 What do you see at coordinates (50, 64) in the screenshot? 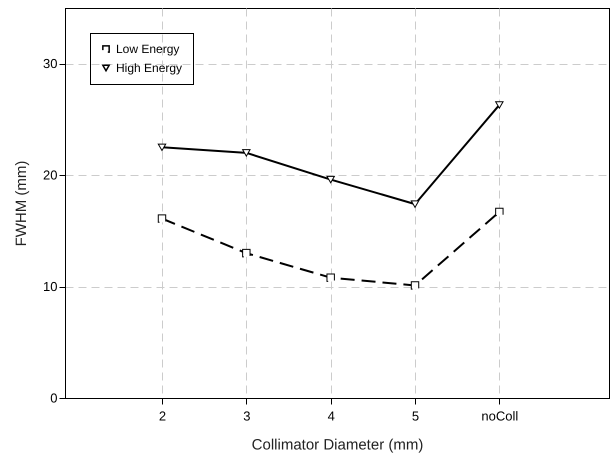
I see `y-tick-label: 30` at bounding box center [50, 64].